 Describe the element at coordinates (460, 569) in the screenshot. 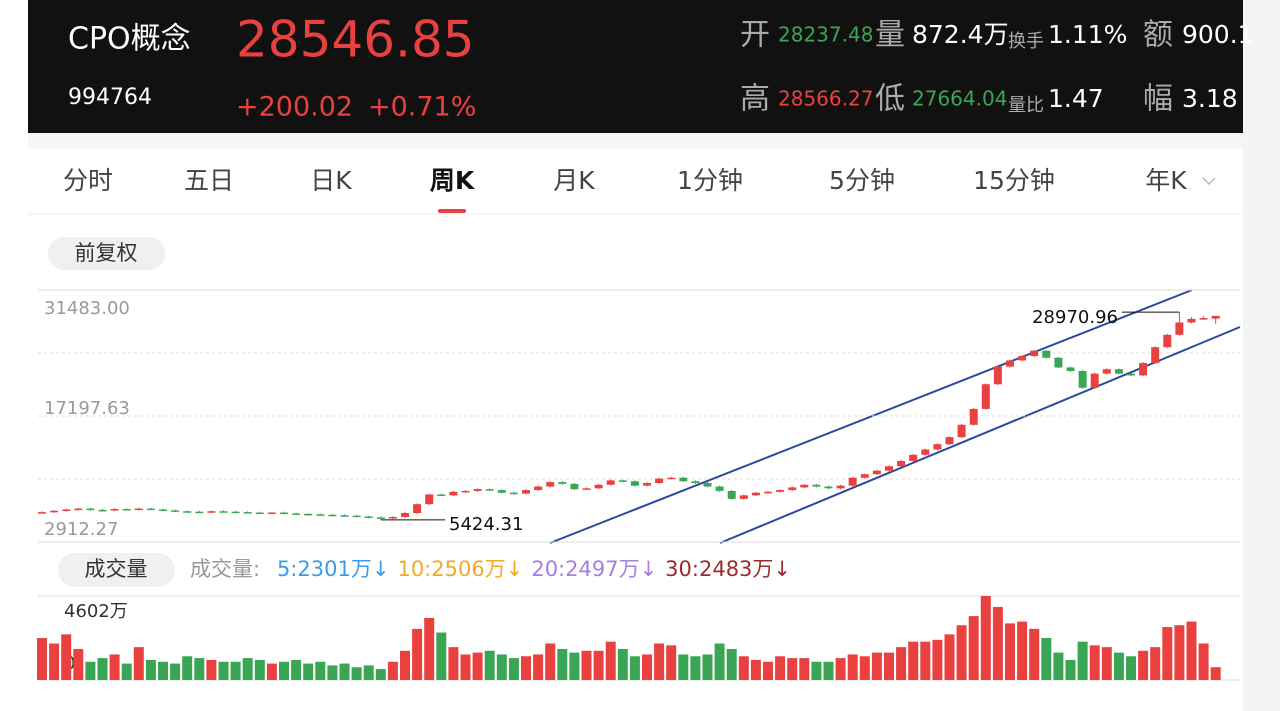

I see `volume-ma-legend: 10:2506万↓` at that location.